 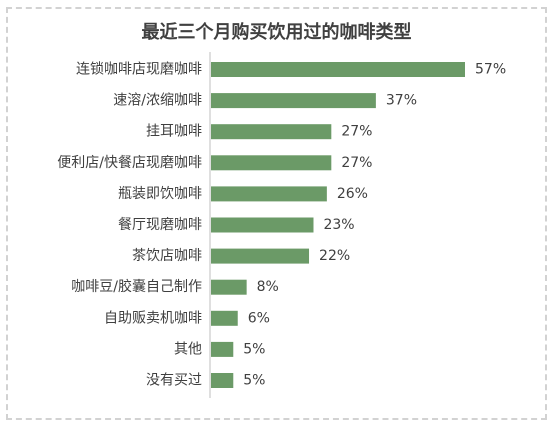 What do you see at coordinates (259, 318) in the screenshot?
I see `value-label-8: 6%` at bounding box center [259, 318].